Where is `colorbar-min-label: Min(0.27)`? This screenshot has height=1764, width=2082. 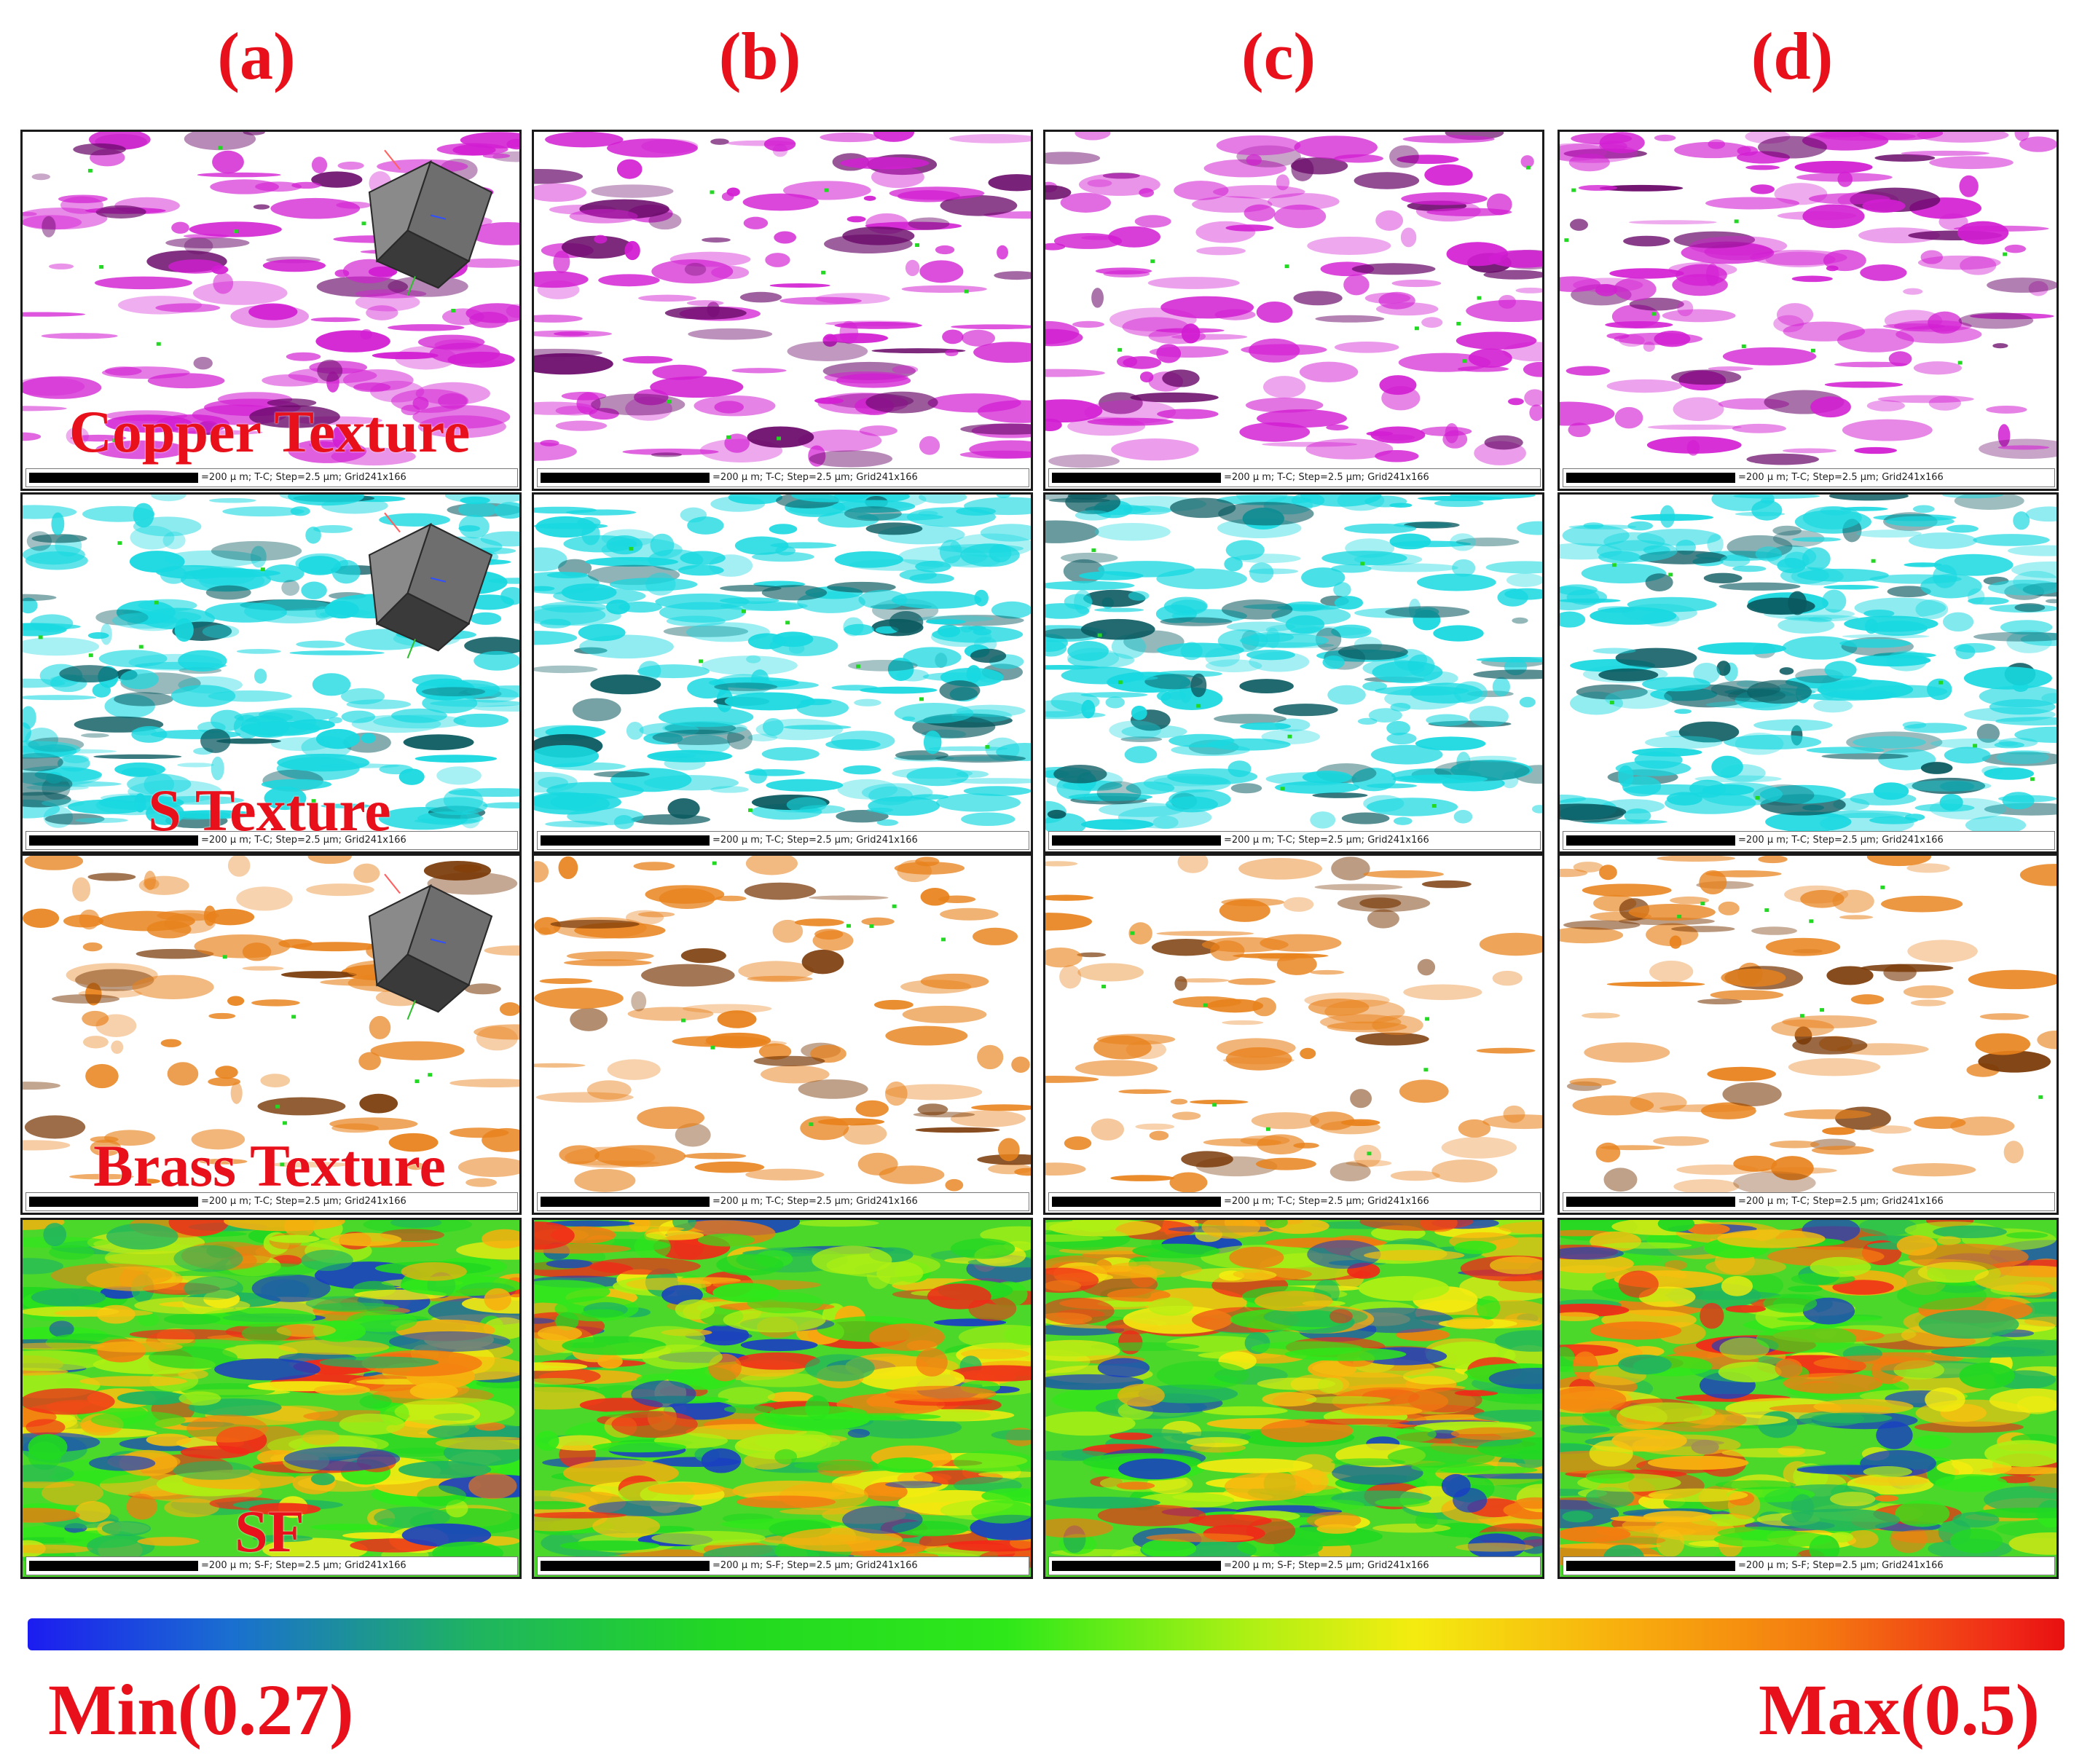 colorbar-min-label: Min(0.27) is located at coordinates (201, 1709).